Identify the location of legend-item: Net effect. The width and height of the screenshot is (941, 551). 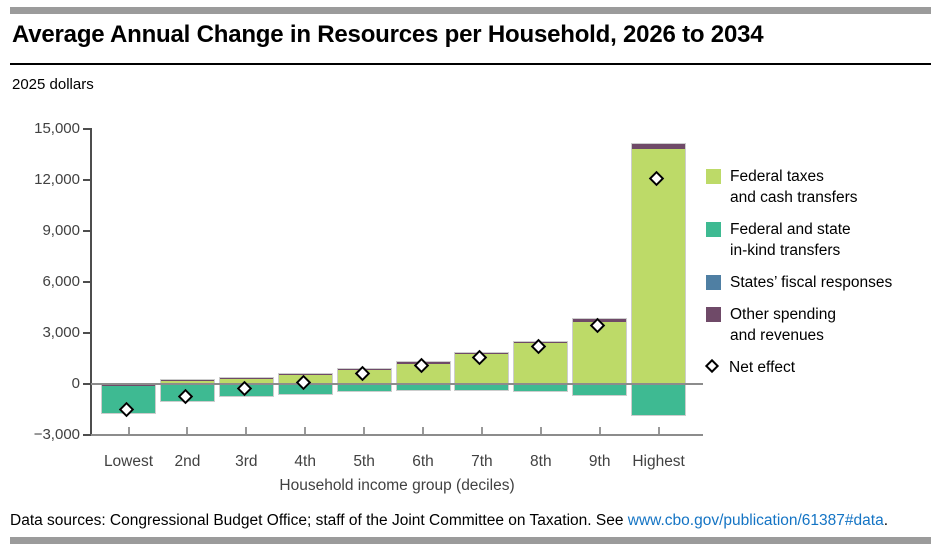
(820, 367).